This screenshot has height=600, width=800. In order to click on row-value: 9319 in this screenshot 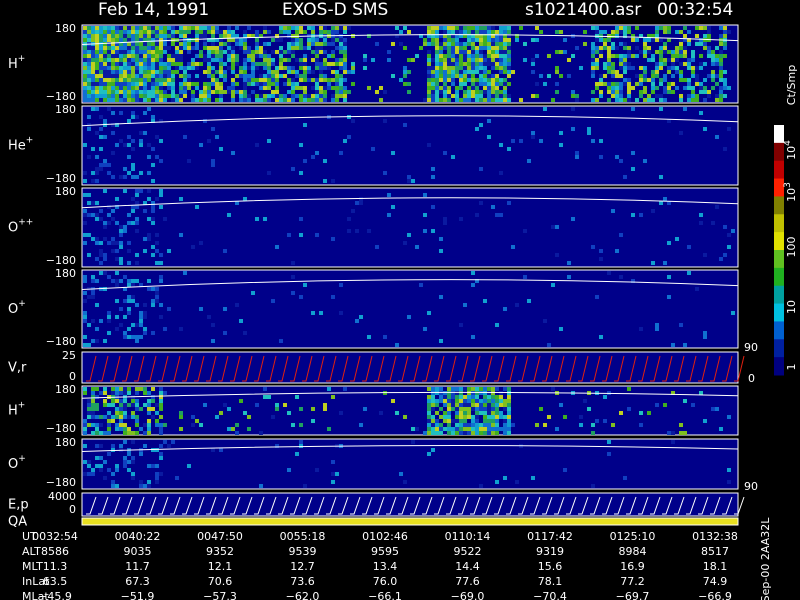, I will do `click(550, 551)`.